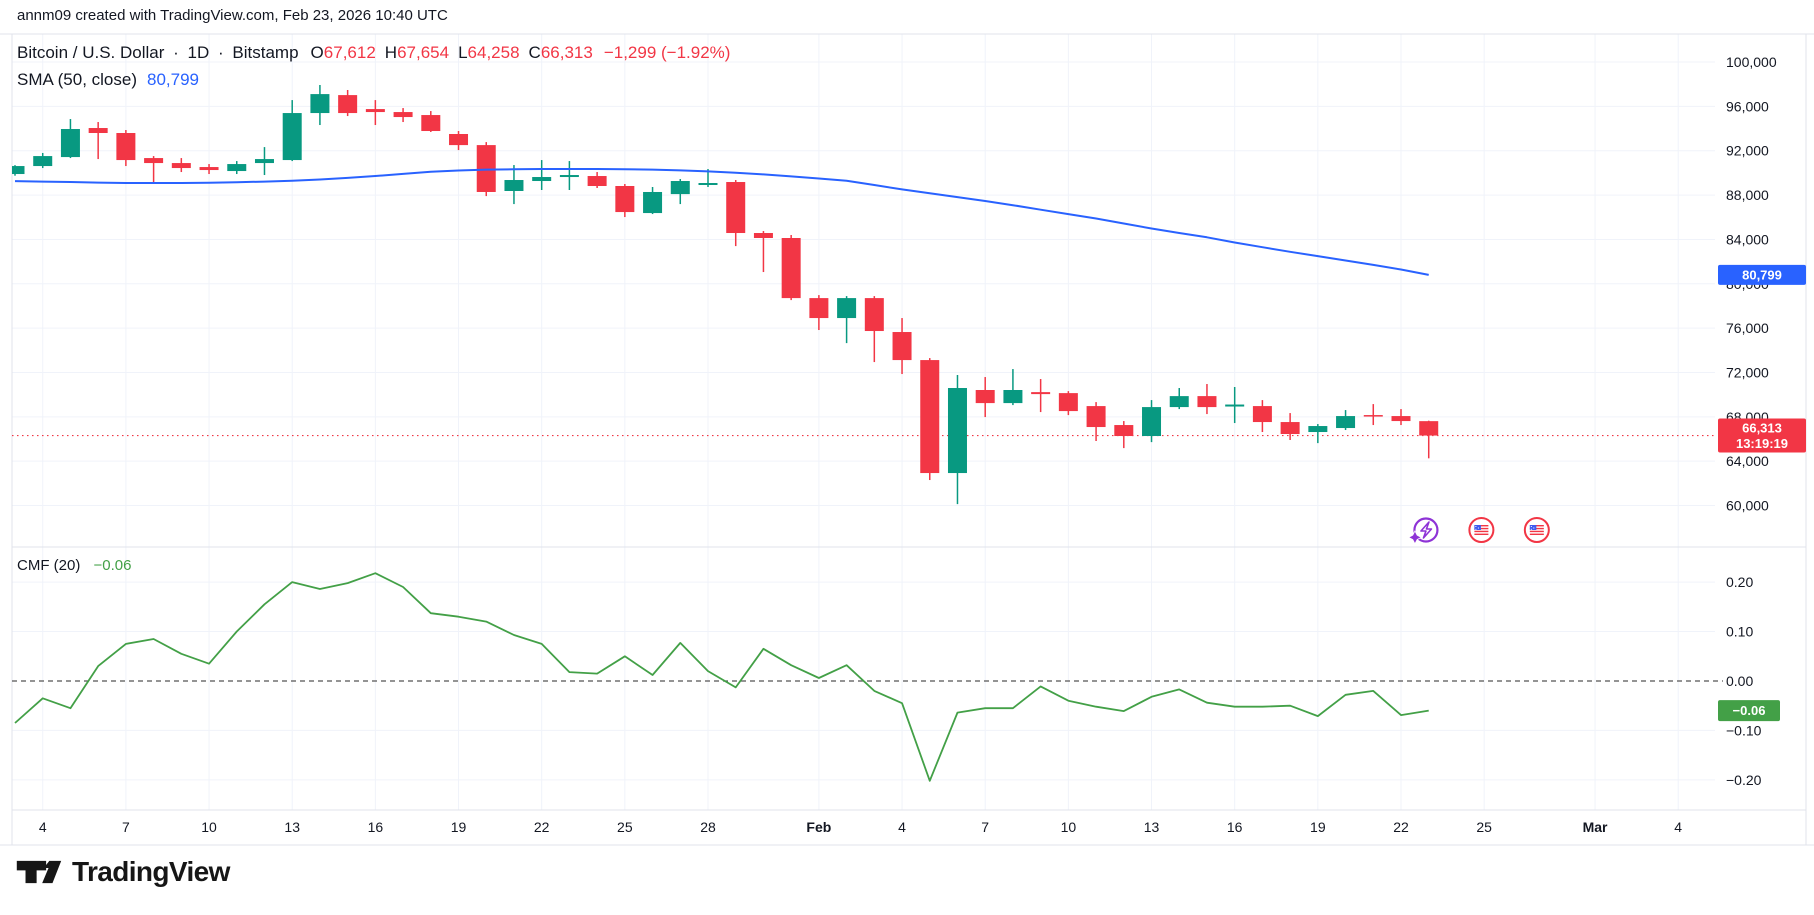  Describe the element at coordinates (1762, 428) in the screenshot. I see `svg-text: 66,313` at that location.